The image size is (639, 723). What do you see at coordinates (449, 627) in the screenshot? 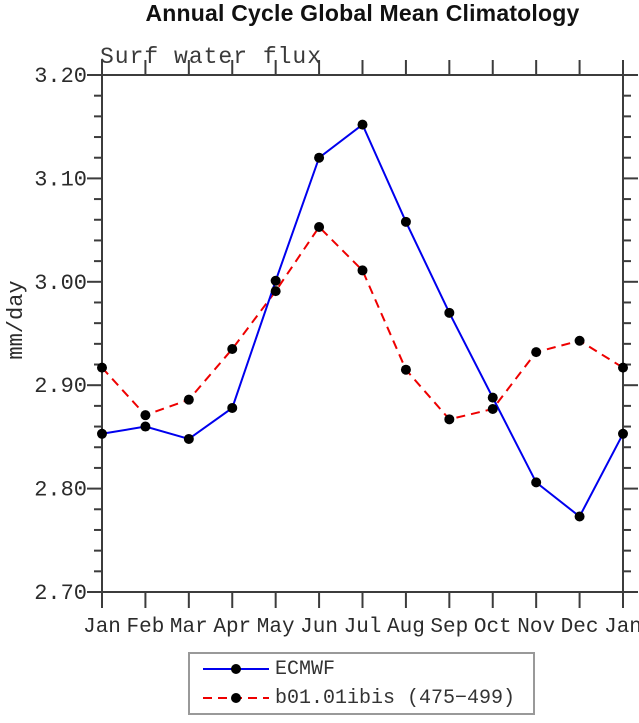
I see `x-tick-label: Sep` at bounding box center [449, 627].